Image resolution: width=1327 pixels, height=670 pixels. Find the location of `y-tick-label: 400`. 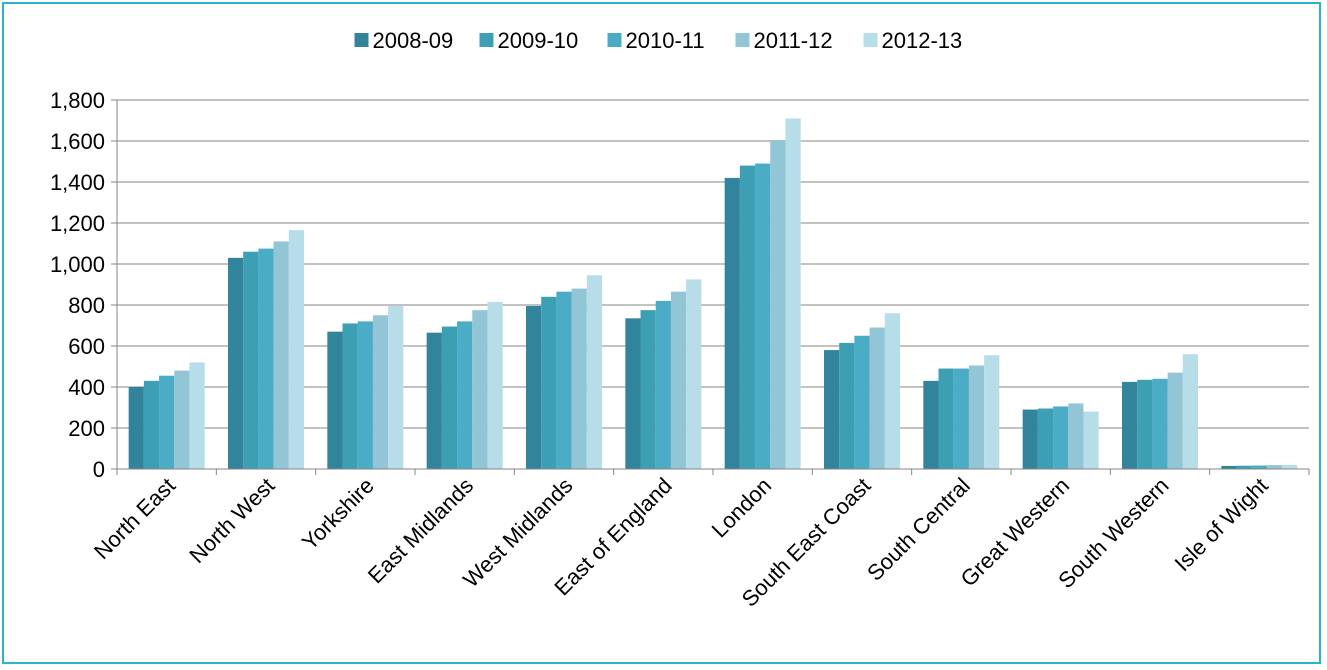

y-tick-label: 400 is located at coordinates (86, 387).